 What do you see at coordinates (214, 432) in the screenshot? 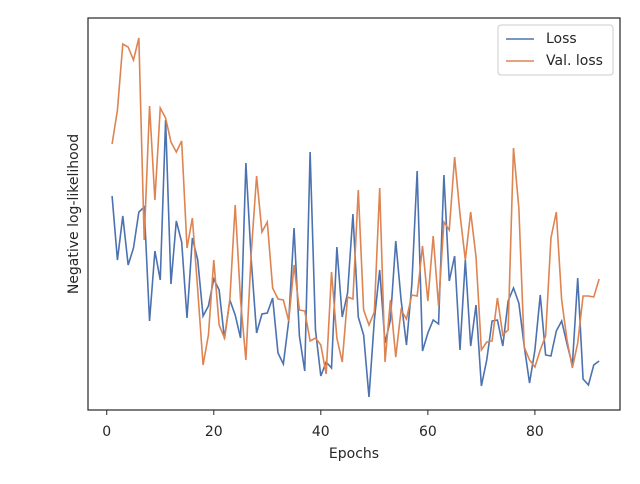
I see `x-tick-label: 20` at bounding box center [214, 432].